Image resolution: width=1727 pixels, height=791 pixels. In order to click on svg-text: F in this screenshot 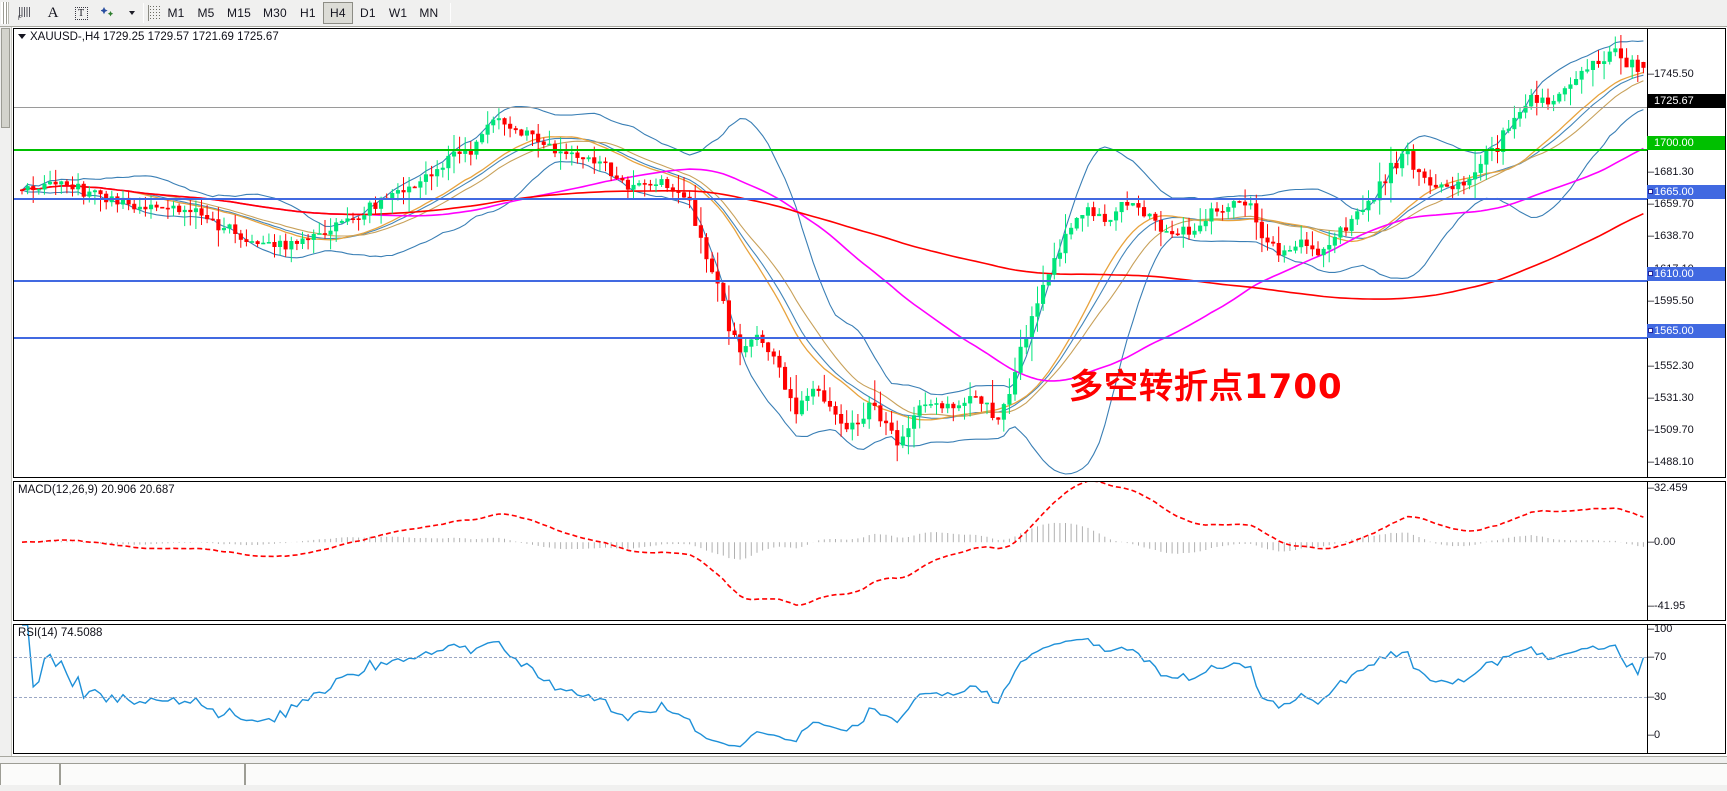, I will do `click(20, 18)`.